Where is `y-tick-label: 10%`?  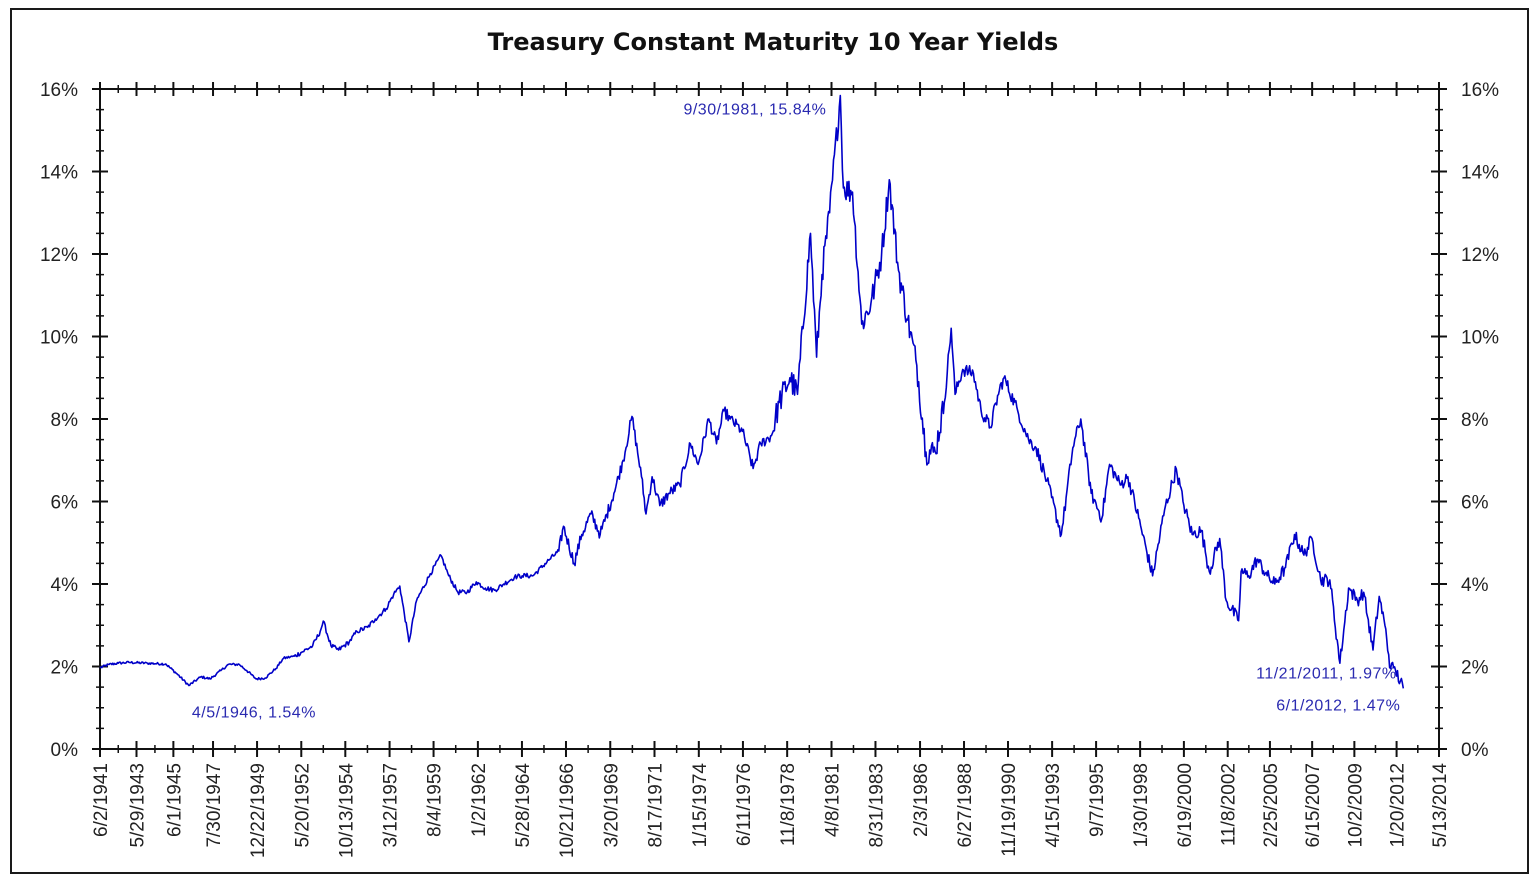 y-tick-label: 10% is located at coordinates (59, 338).